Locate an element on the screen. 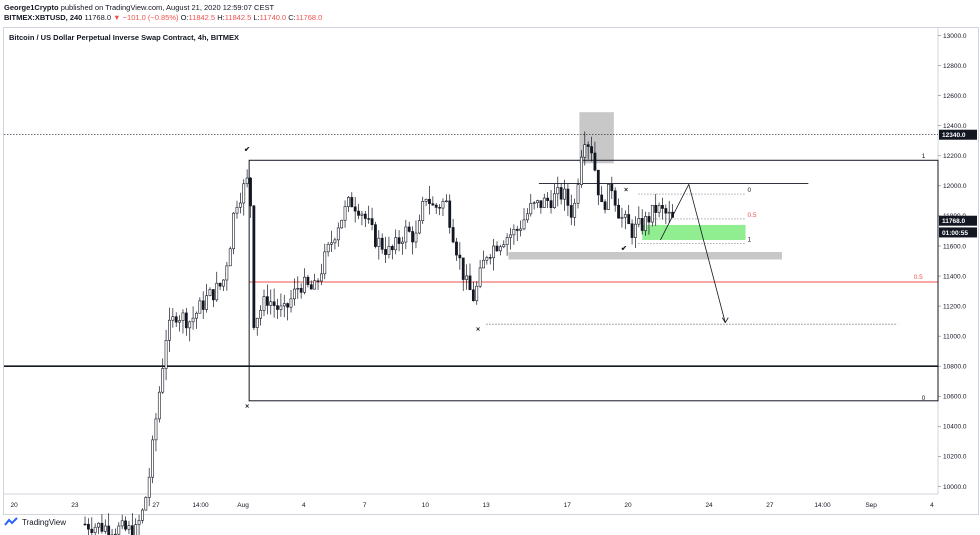 This screenshot has height=535, width=980. x-tick-label: Sep is located at coordinates (871, 505).